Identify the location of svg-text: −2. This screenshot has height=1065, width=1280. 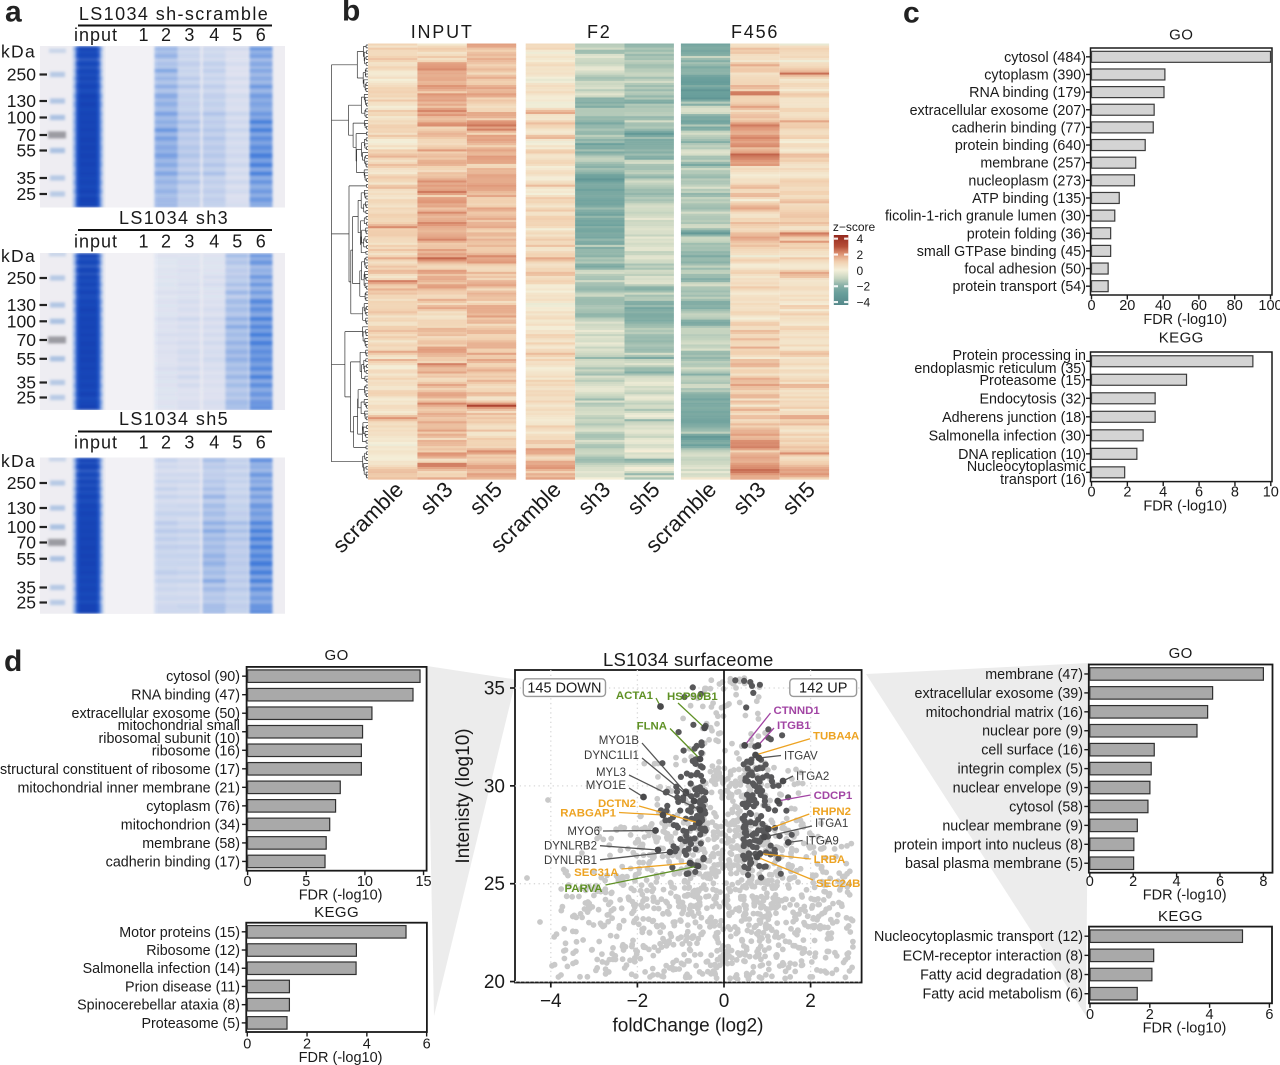
(638, 1001).